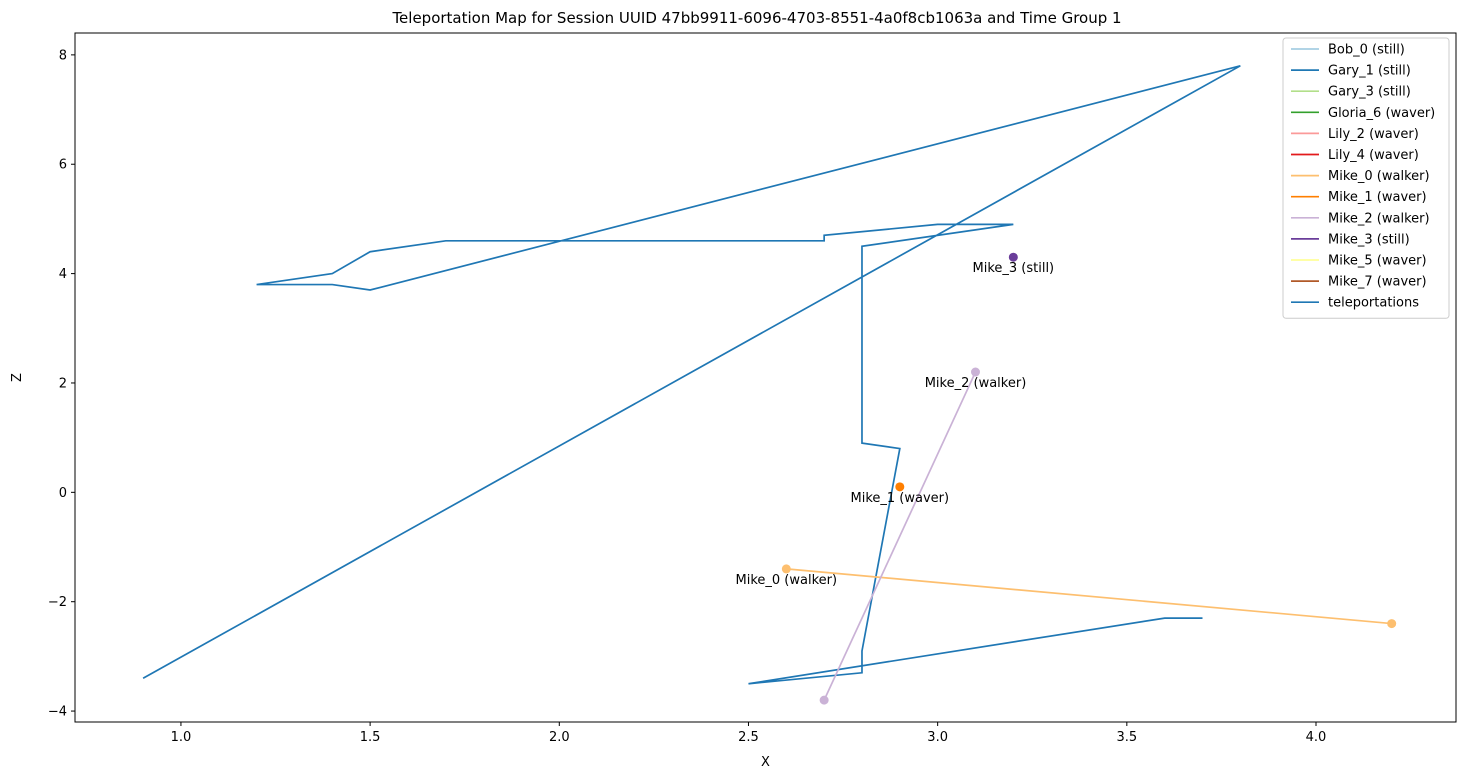 The height and width of the screenshot is (778, 1464). I want to click on x-axis: 1.0 1.5 2.0 2.5 3.0 3.5 4.0, so click(749, 733).